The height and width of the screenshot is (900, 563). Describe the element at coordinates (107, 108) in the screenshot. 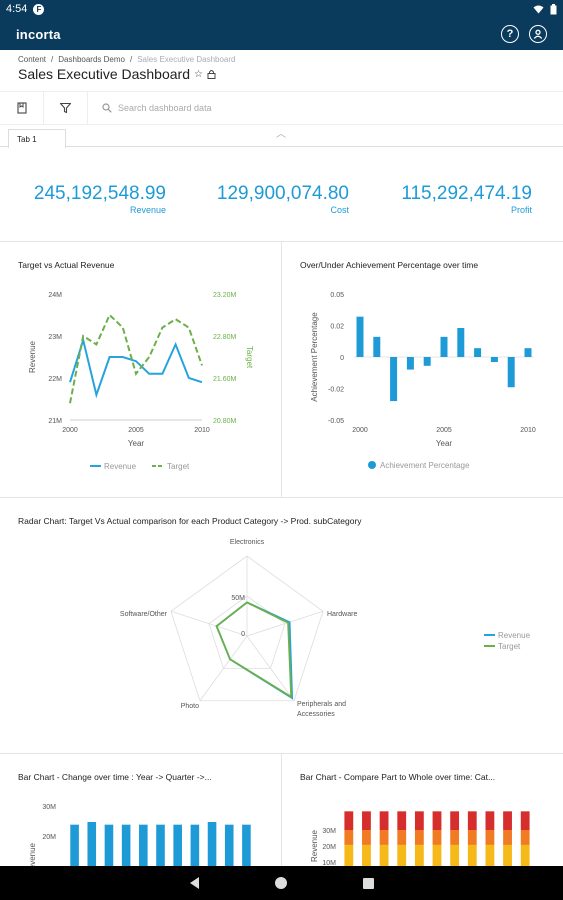

I see `search-icon` at that location.